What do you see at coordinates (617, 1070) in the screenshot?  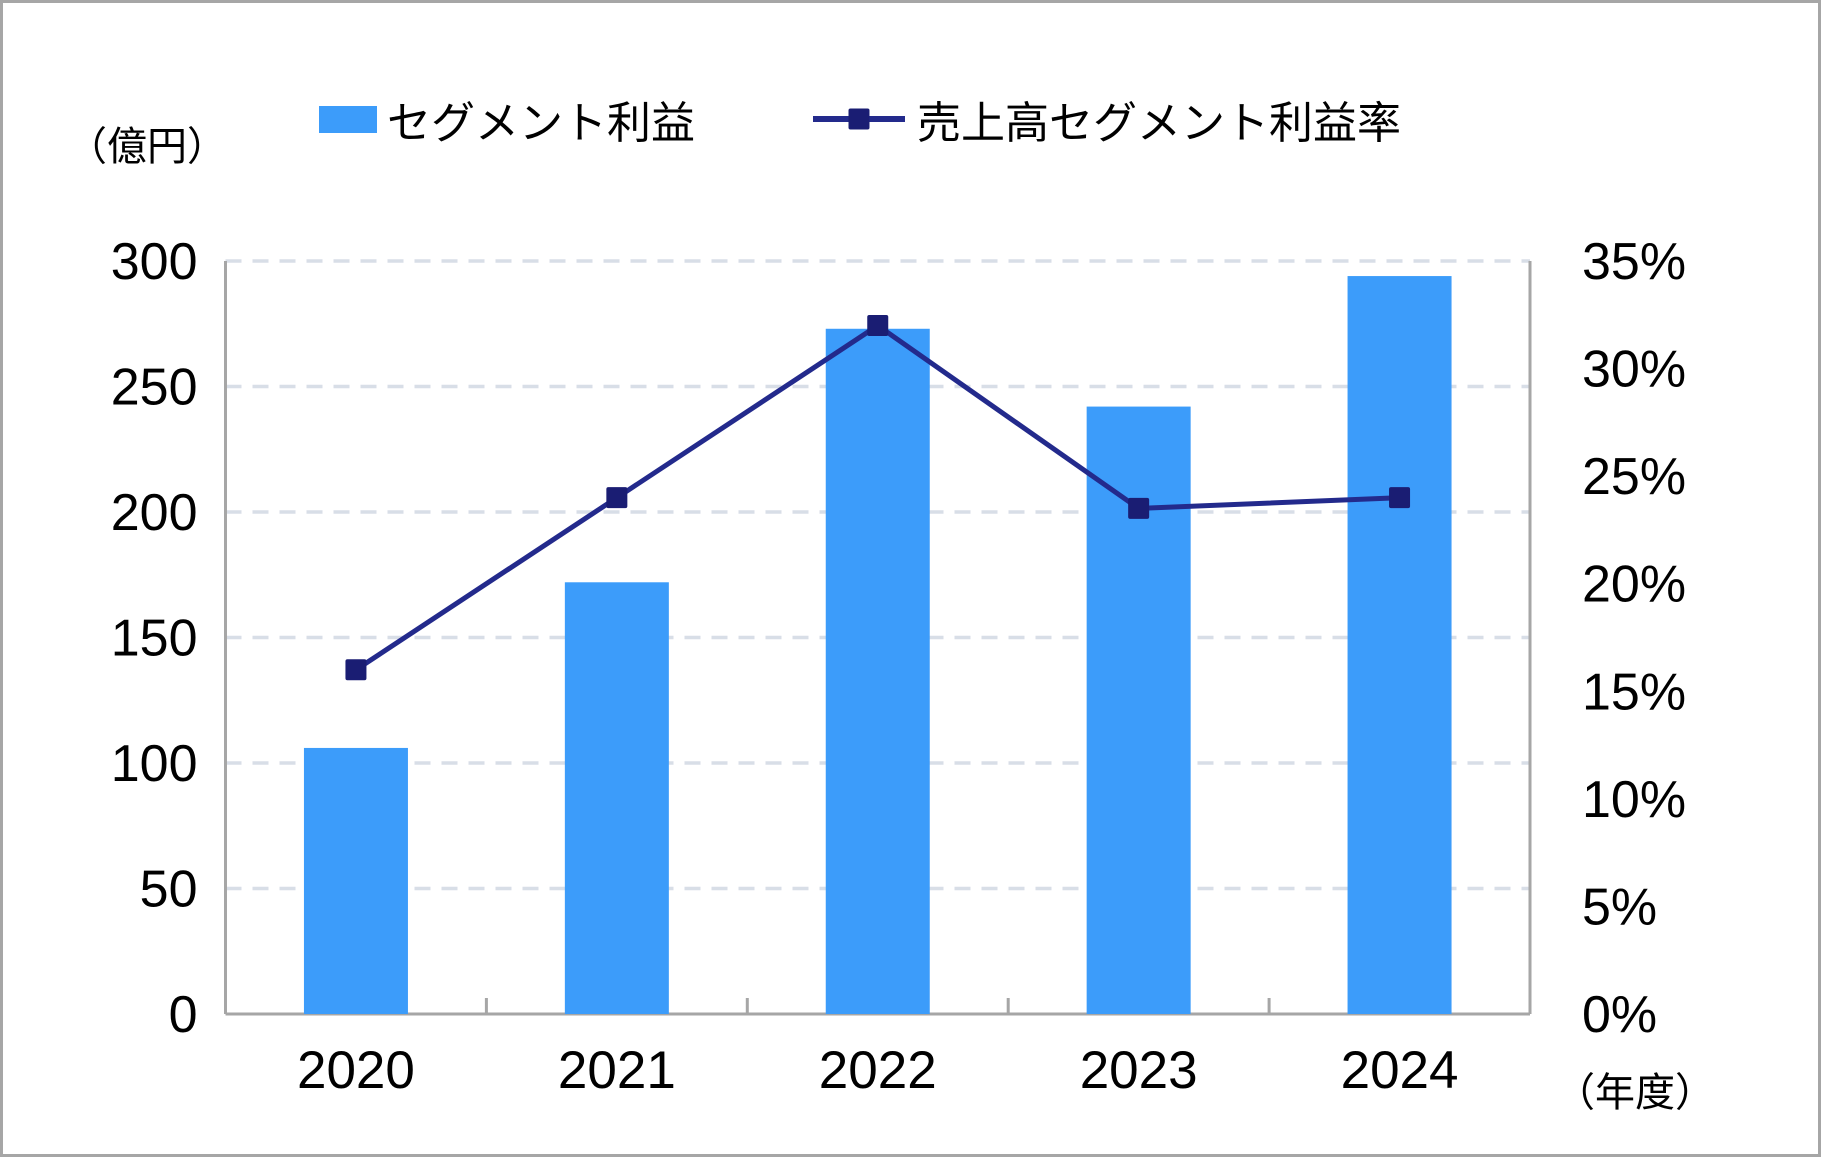 I see `x-tick-label-2021: 2021` at bounding box center [617, 1070].